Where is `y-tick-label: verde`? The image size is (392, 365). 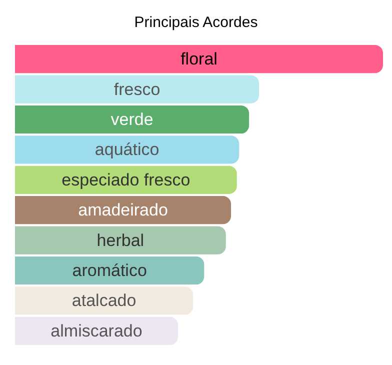 y-tick-label: verde is located at coordinates (132, 119).